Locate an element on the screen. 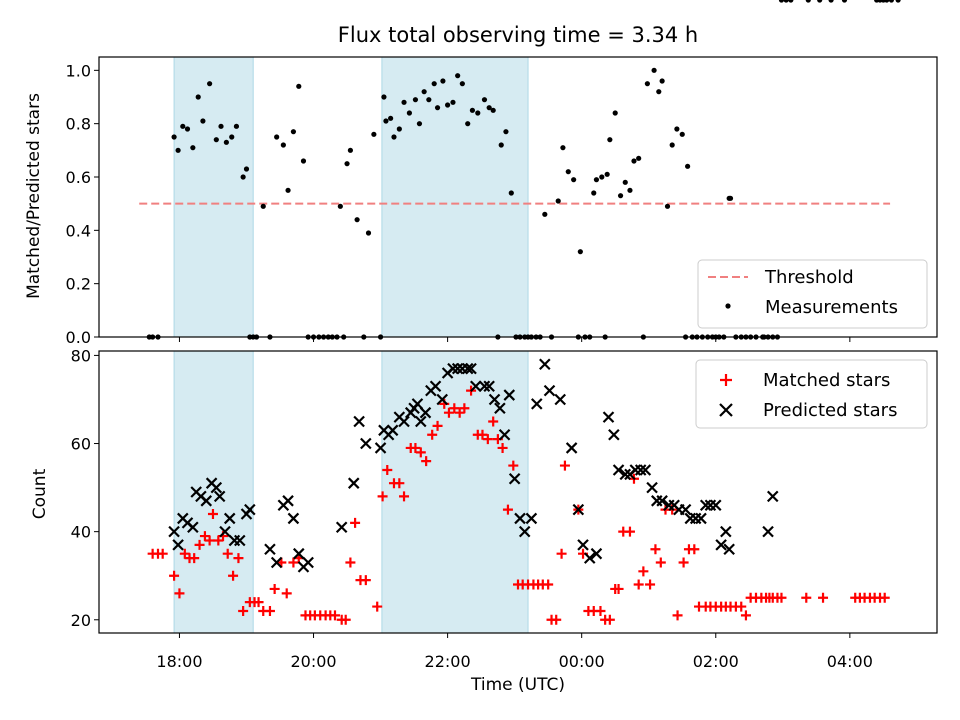 The image size is (960, 720). x-tick-label: 04:00 is located at coordinates (850, 661).